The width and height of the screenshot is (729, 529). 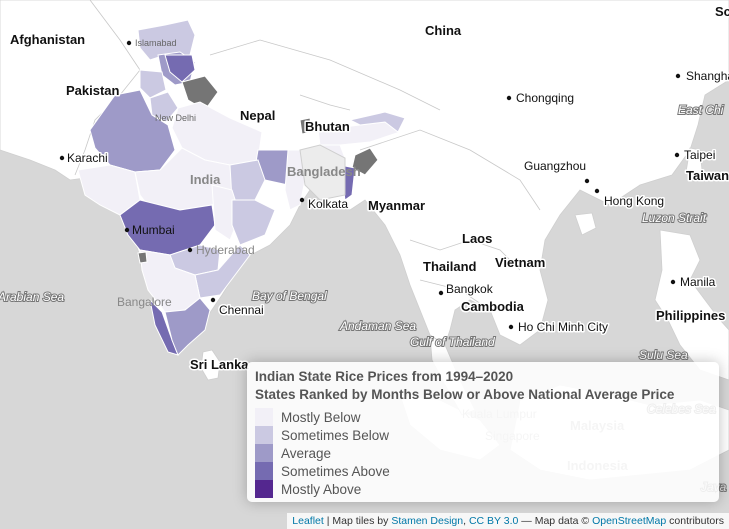 I want to click on legend-item: Sometimes Below, so click(x=483, y=435).